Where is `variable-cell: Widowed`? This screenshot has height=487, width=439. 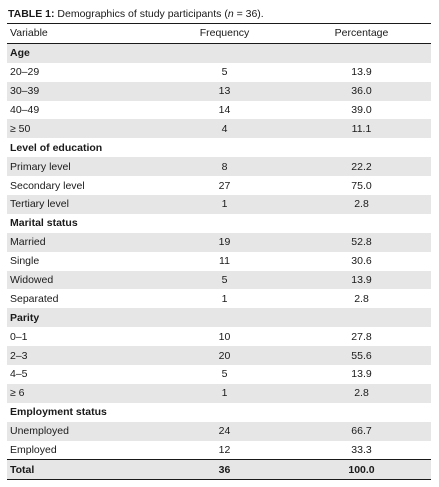 variable-cell: Widowed is located at coordinates (82, 280).